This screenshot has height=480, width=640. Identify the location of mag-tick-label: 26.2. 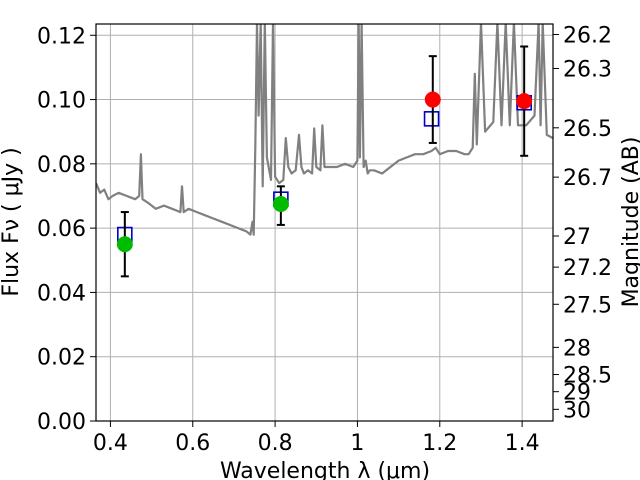
(587, 35).